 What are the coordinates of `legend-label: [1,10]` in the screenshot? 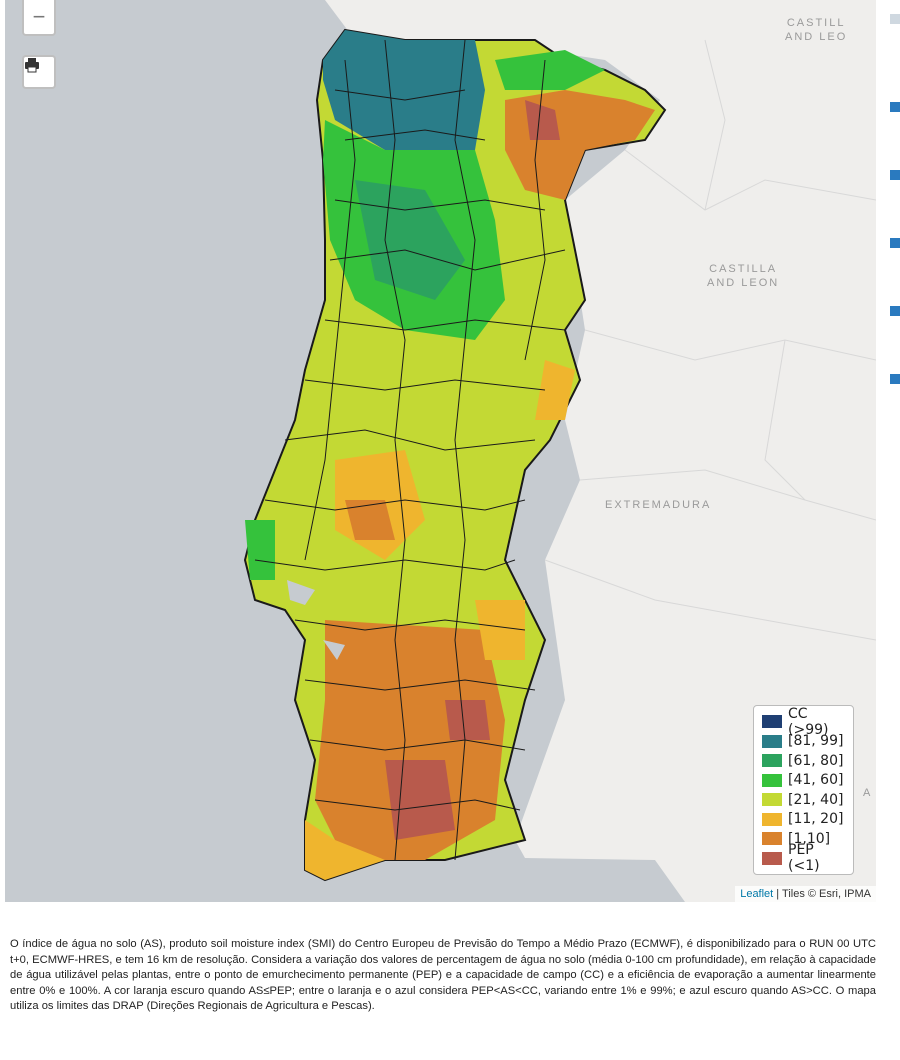 It's located at (809, 838).